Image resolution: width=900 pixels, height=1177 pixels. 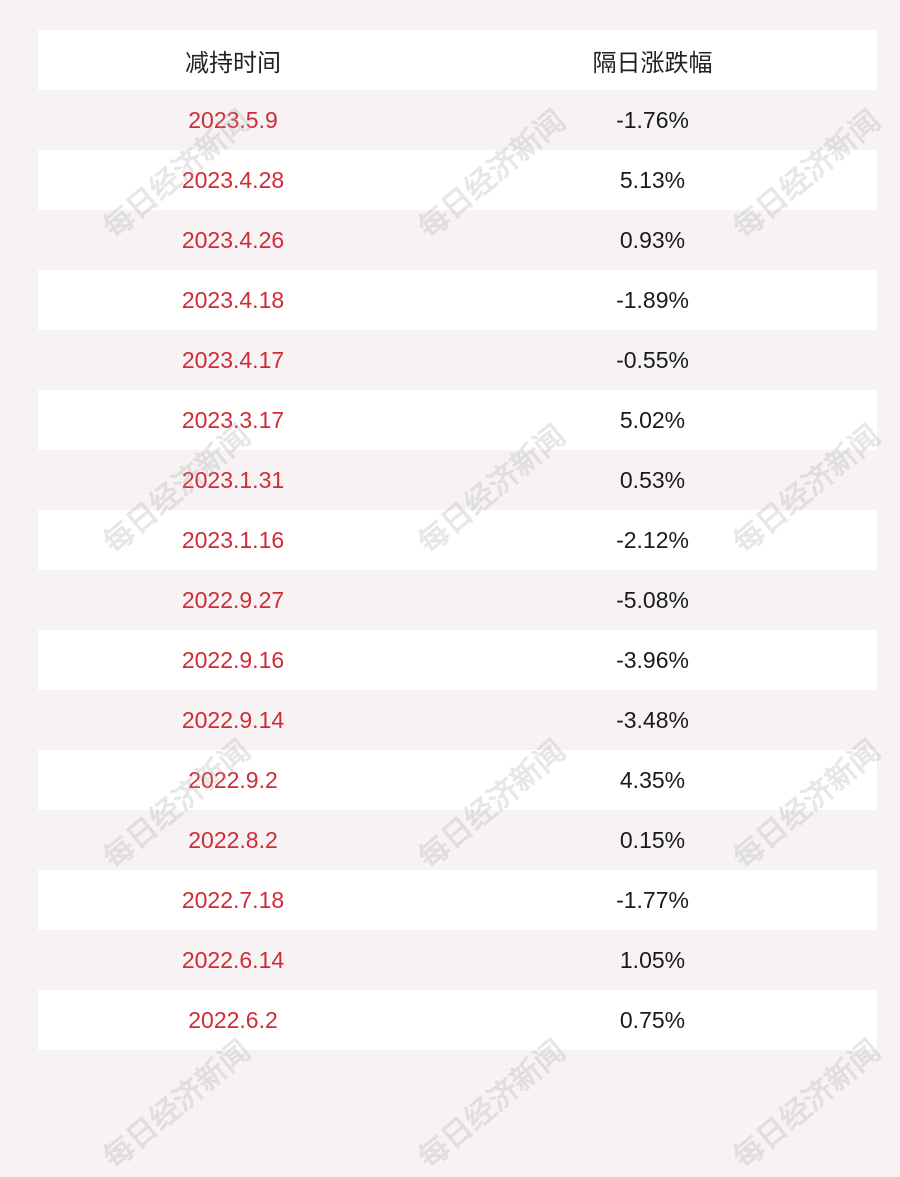 What do you see at coordinates (457, 360) in the screenshot?
I see `table-row: 2023.4.17 -0.55%` at bounding box center [457, 360].